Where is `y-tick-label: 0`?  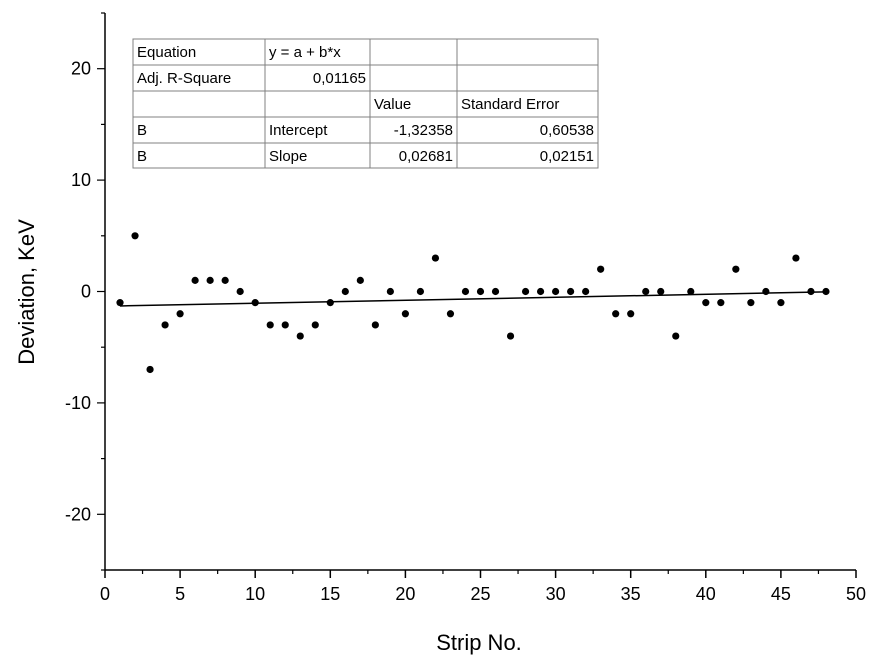
y-tick-label: 0 is located at coordinates (86, 292).